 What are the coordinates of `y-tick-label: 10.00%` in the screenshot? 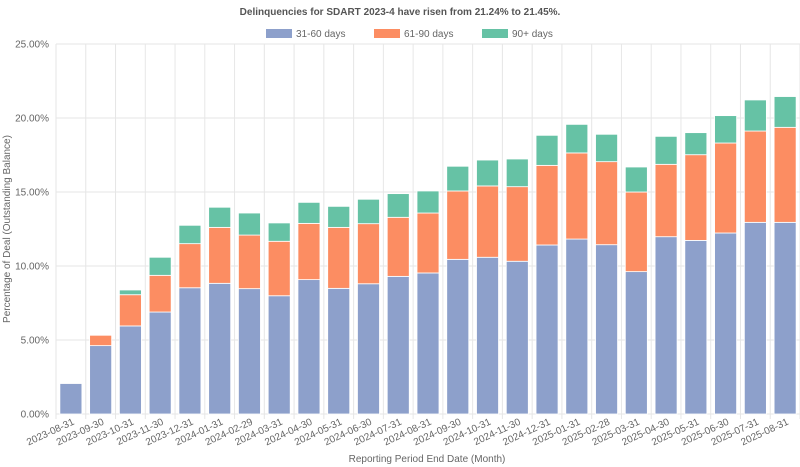 It's located at (32, 267).